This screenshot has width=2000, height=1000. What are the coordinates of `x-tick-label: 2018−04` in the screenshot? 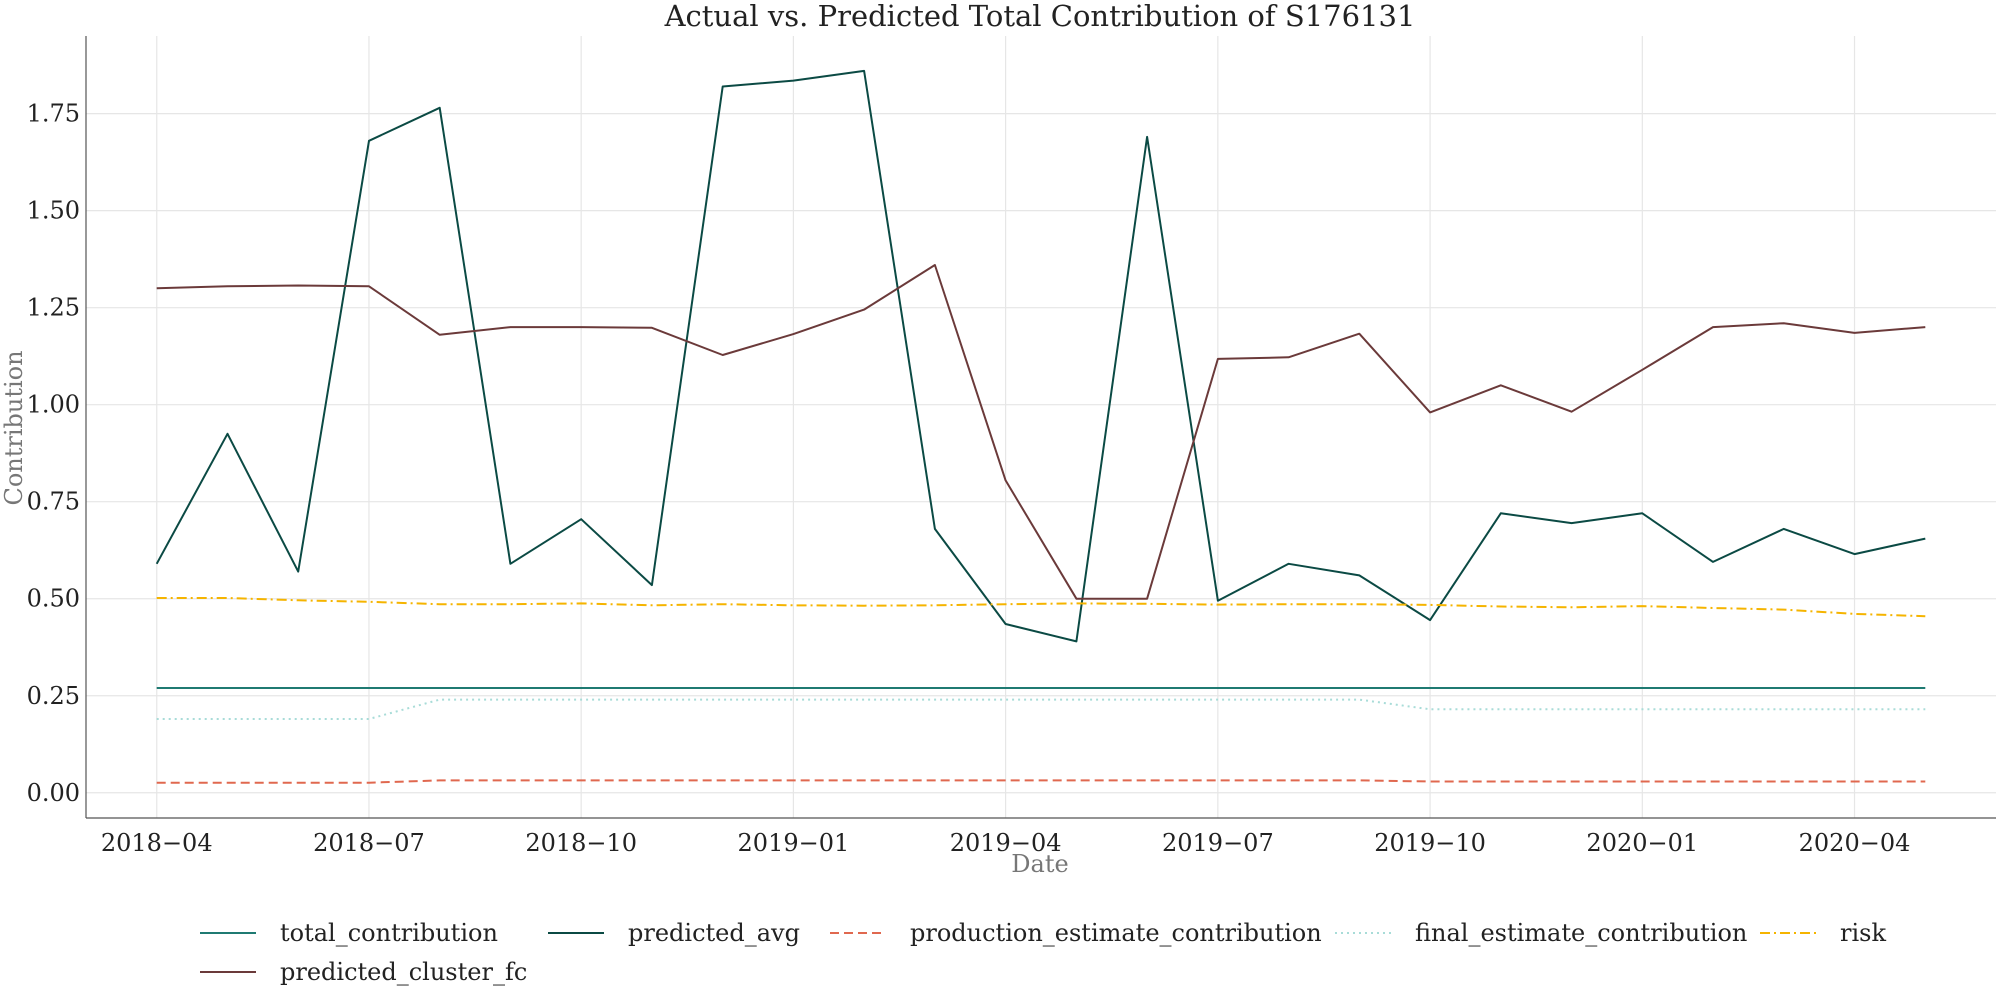 It's located at (157, 843).